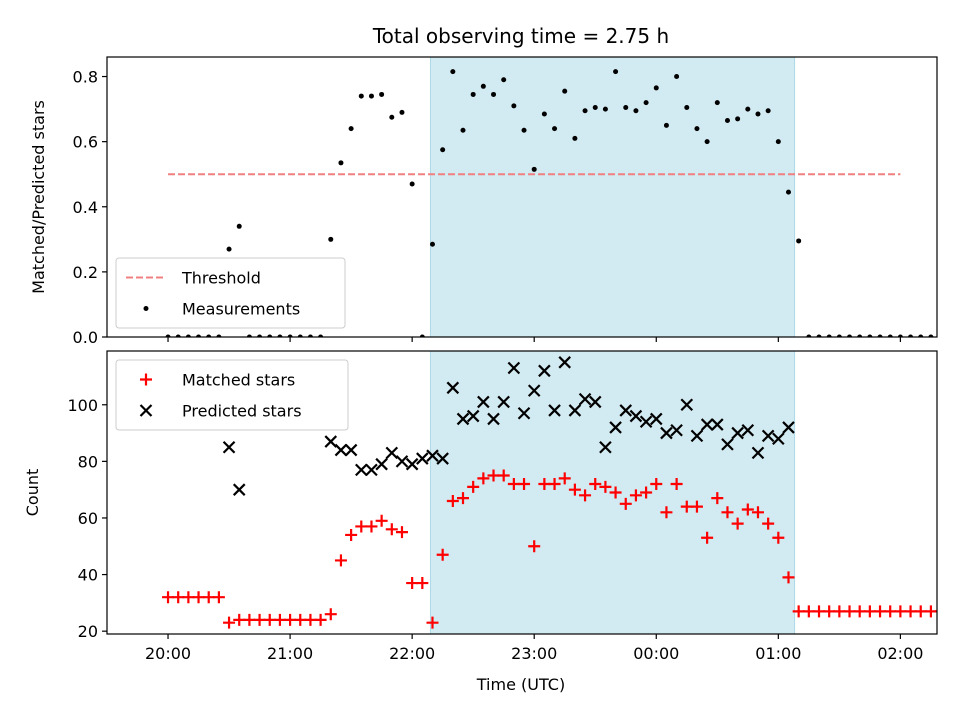  Describe the element at coordinates (520, 36) in the screenshot. I see `chart-title: Total observing time = 2.75 h` at that location.